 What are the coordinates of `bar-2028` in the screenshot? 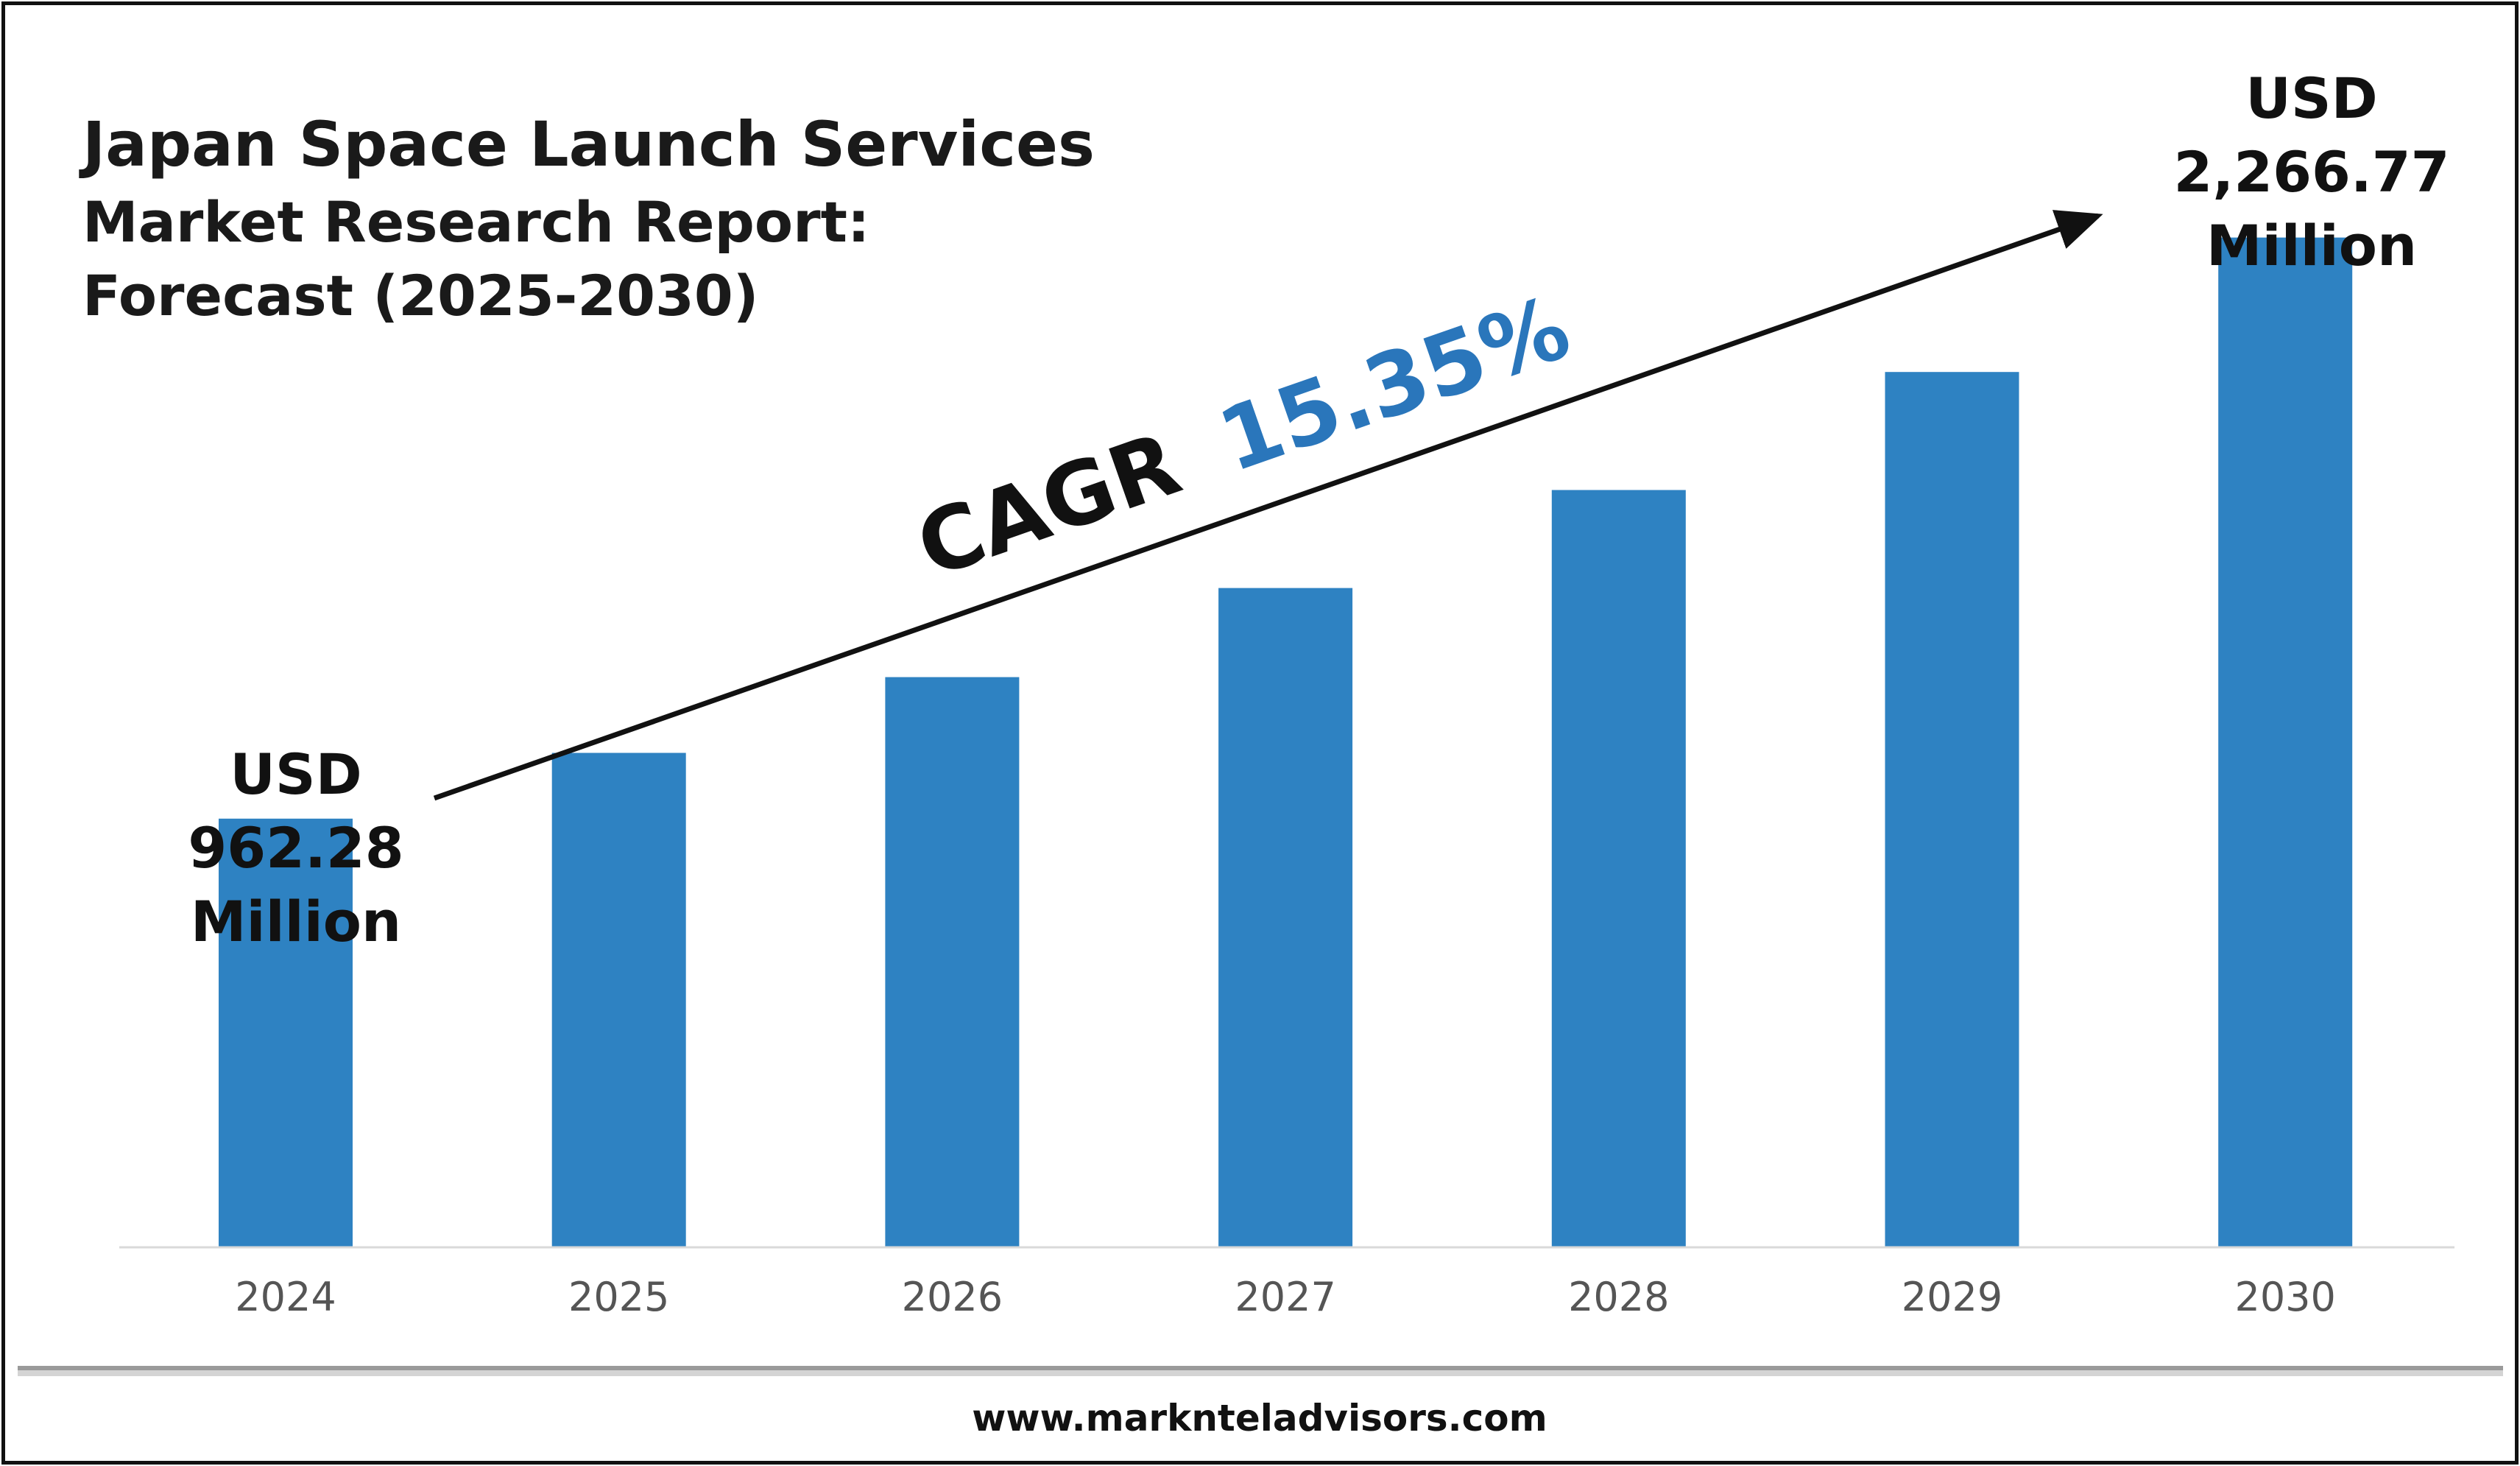 It's located at (1618, 868).